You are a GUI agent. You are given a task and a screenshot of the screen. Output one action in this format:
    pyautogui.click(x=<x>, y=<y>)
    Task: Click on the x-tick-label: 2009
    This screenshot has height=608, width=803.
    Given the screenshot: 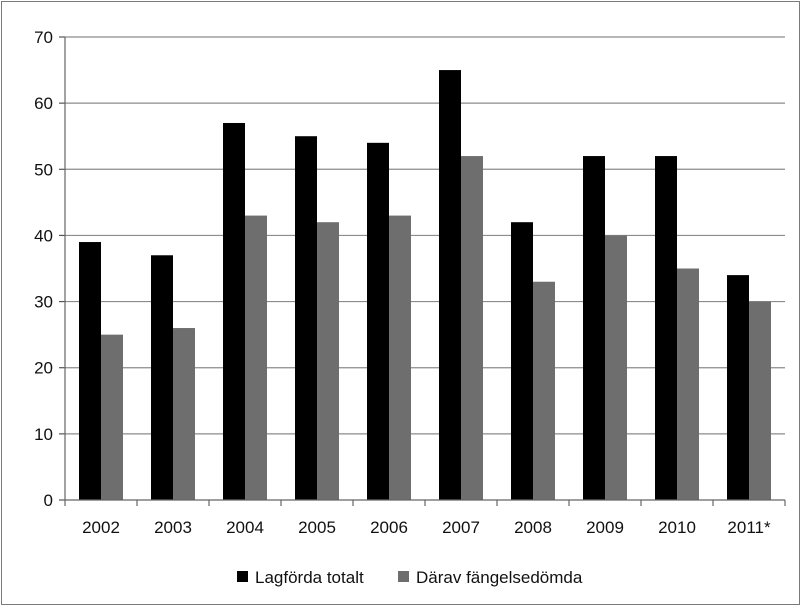 What is the action you would take?
    pyautogui.click(x=605, y=527)
    